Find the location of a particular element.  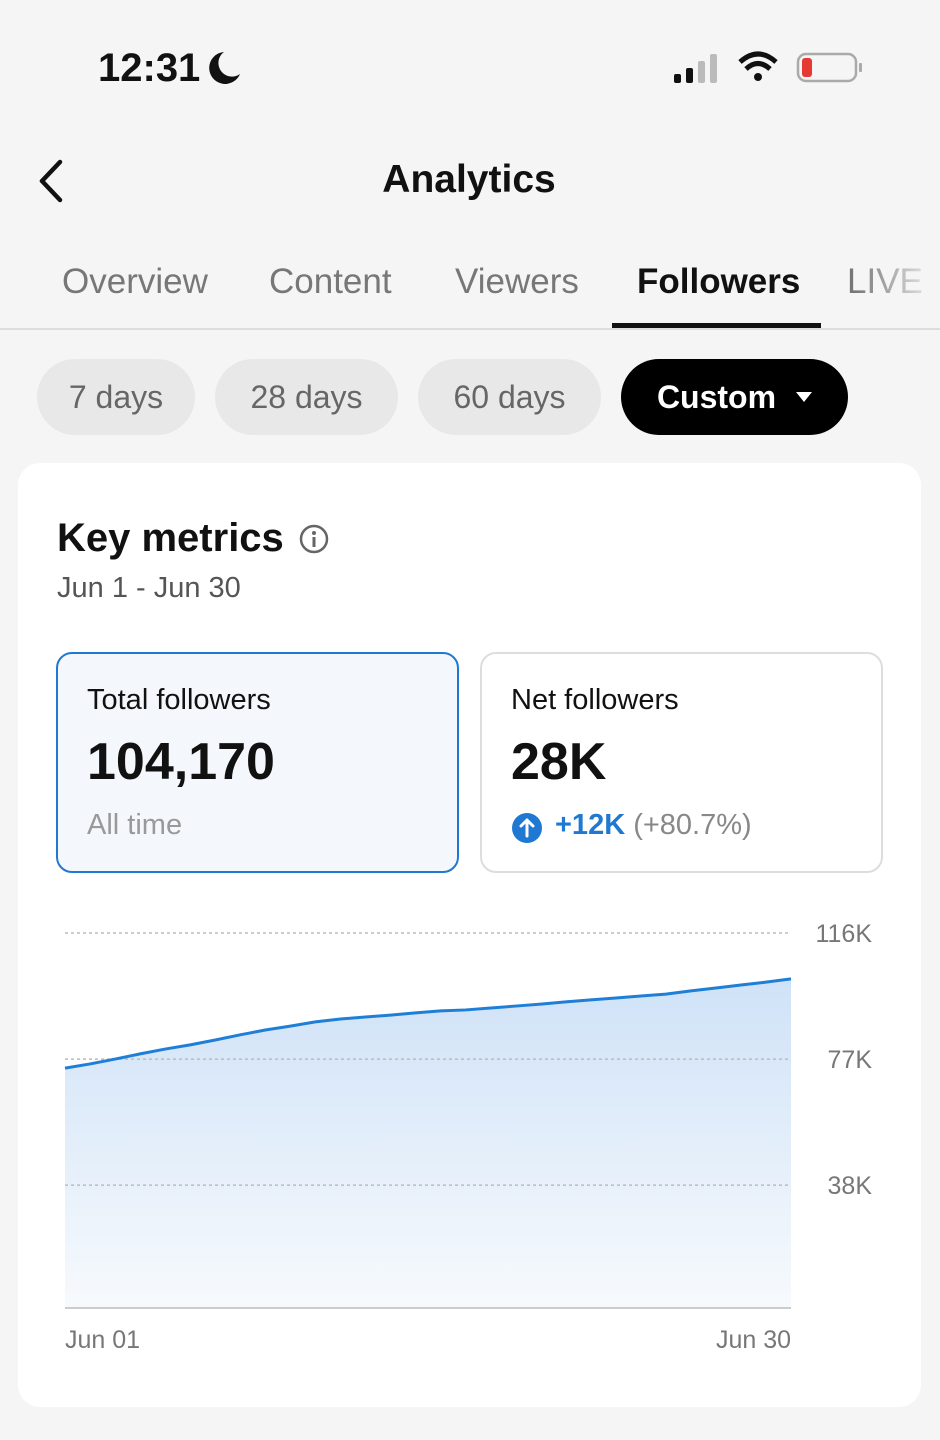

filter-label: 7 days is located at coordinates (116, 396).